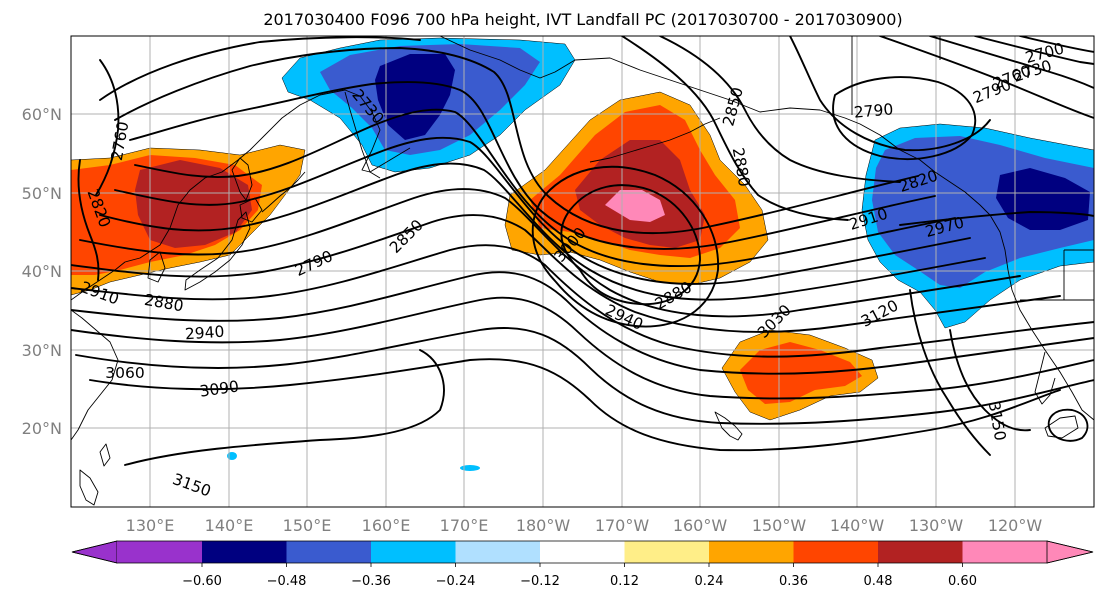  I want to click on colorbar-tick-label: 0.60, so click(962, 581).